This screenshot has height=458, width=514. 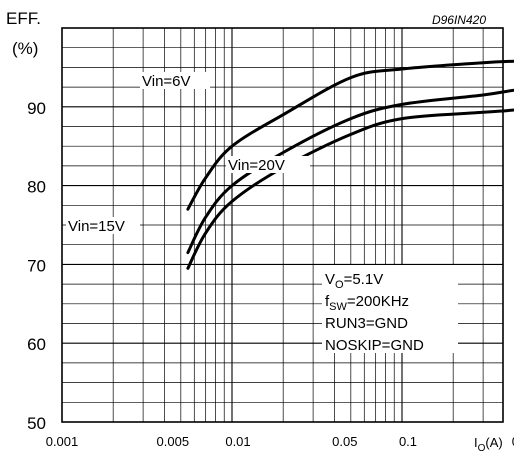 What do you see at coordinates (96, 226) in the screenshot?
I see `series-label-15v: Vin=15V` at bounding box center [96, 226].